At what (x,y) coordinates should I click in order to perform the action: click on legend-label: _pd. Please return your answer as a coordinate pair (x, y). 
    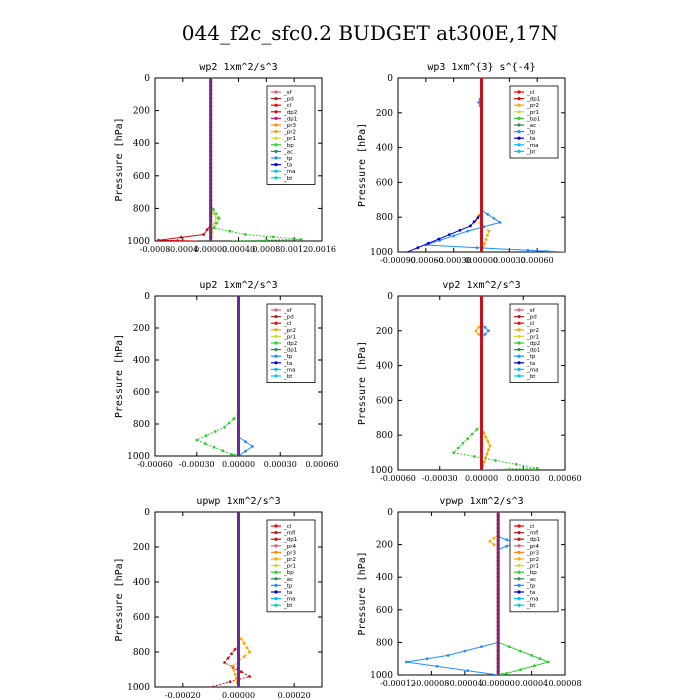
    Looking at the image, I should click on (288, 100).